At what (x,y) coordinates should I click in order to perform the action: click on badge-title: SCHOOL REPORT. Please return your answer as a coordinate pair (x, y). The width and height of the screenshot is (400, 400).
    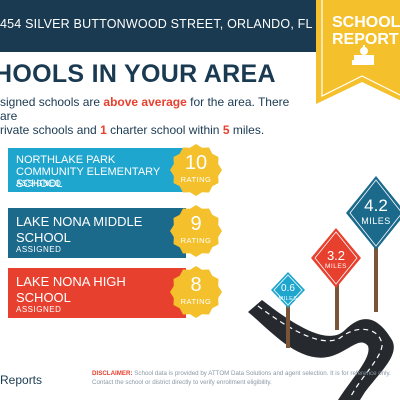
    Looking at the image, I should click on (366, 31).